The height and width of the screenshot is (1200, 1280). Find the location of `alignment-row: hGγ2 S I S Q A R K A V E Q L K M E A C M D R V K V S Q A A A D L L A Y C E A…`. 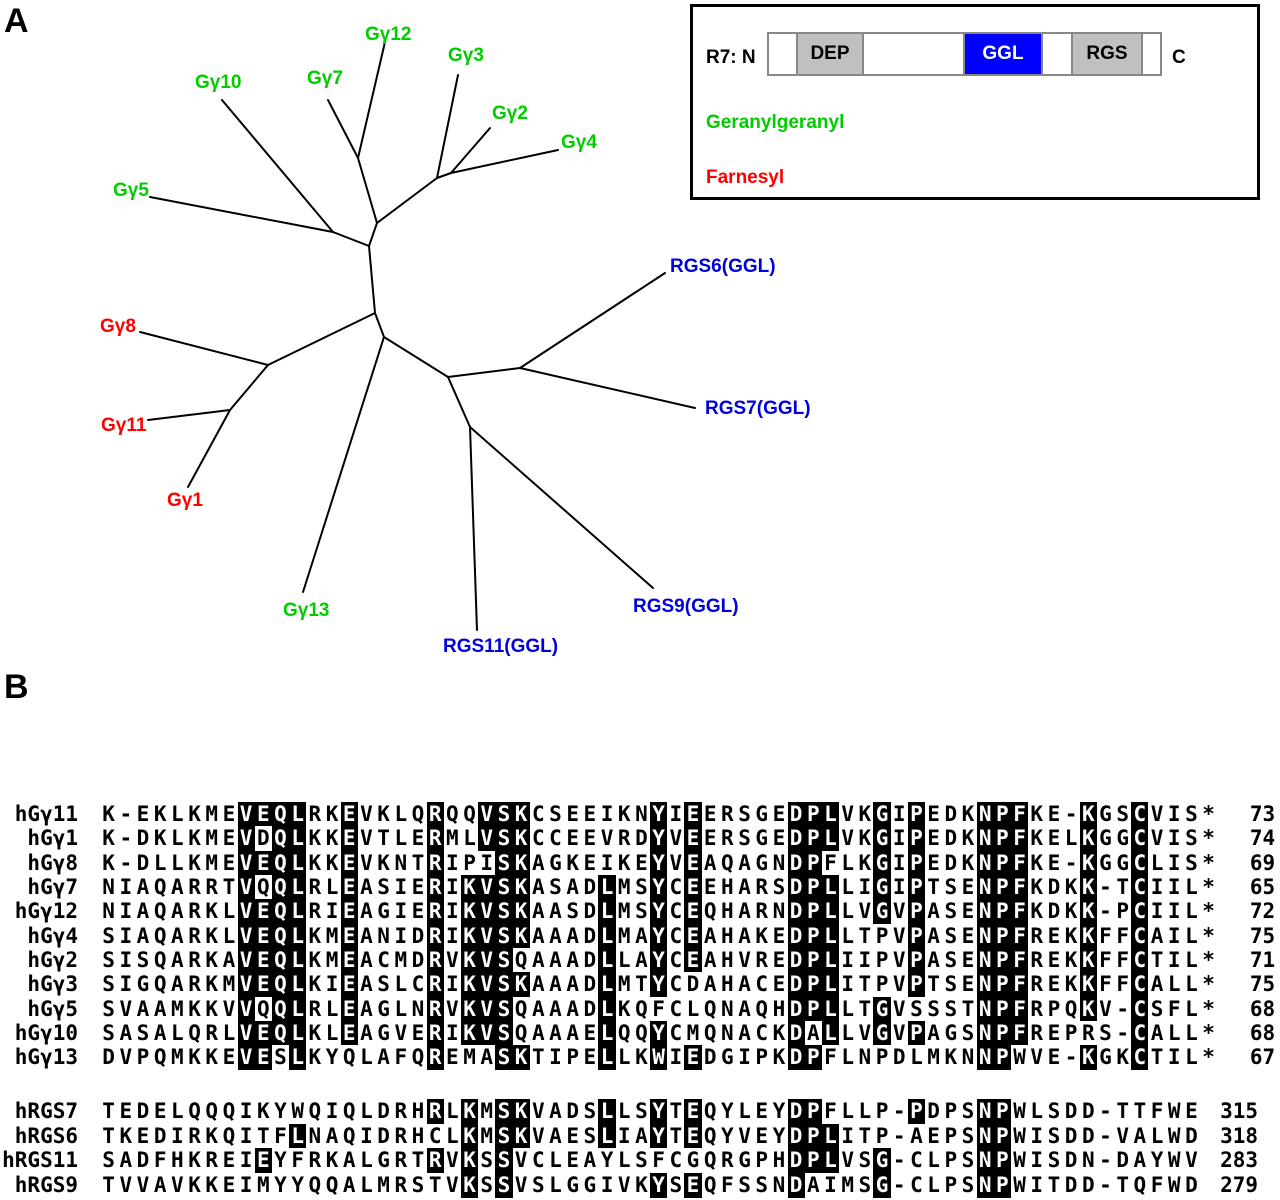

alignment-row: hGγ2 S I S Q A R K A V E Q L K M E A C M D R V K V S Q A A A D L L A Y C E A… is located at coordinates (637, 960).